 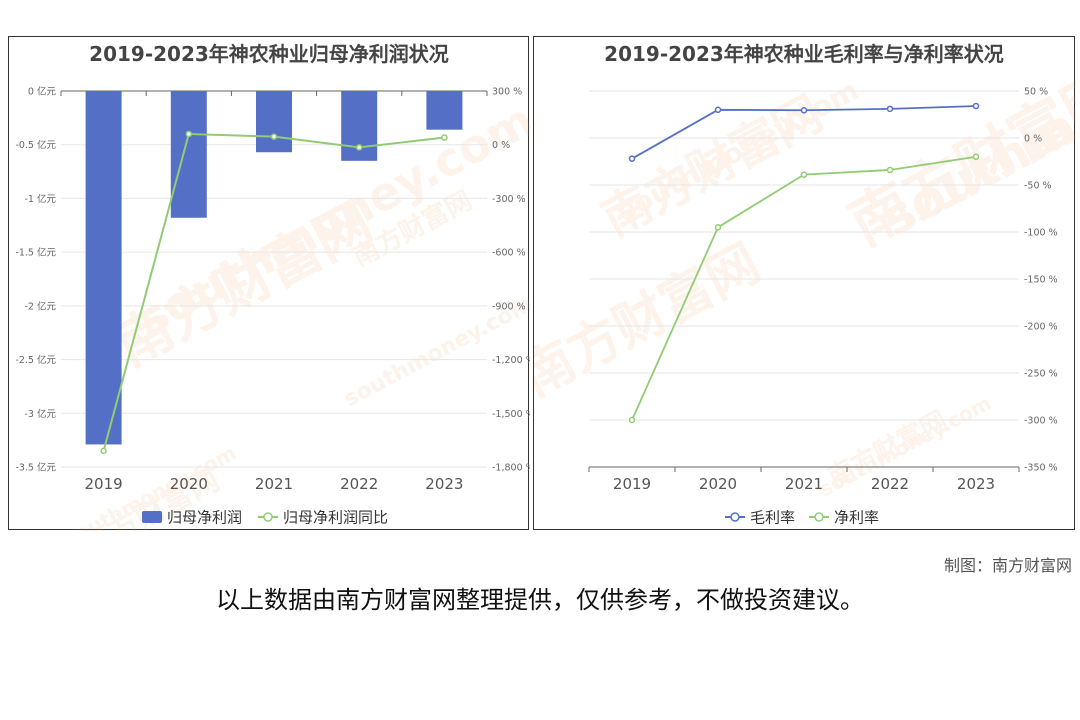 I want to click on legend-label: 归母净利润, so click(x=204, y=518).